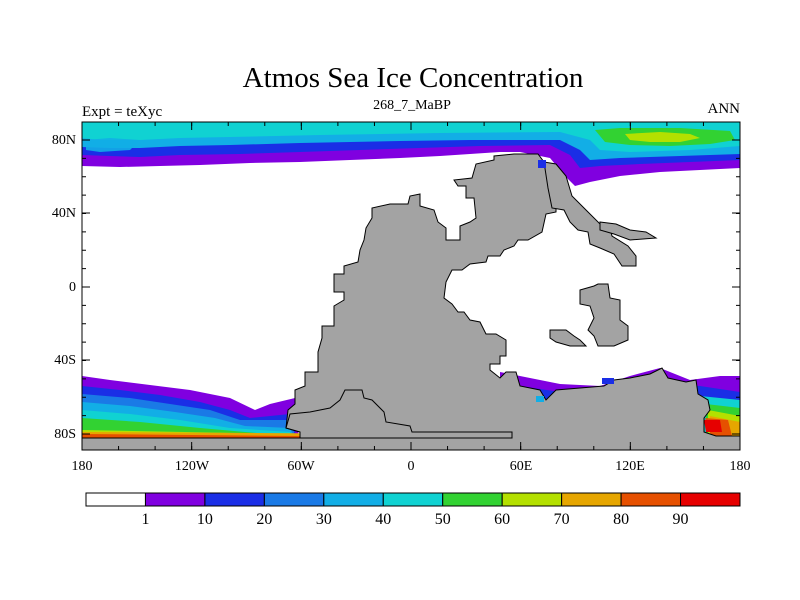  Describe the element at coordinates (205, 519) in the screenshot. I see `colorbar-label: 10` at that location.